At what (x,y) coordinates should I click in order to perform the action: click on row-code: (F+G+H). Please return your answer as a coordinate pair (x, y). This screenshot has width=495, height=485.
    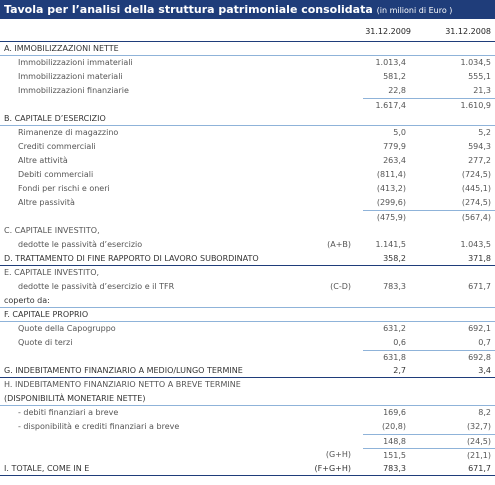
    Looking at the image, I should click on (332, 468).